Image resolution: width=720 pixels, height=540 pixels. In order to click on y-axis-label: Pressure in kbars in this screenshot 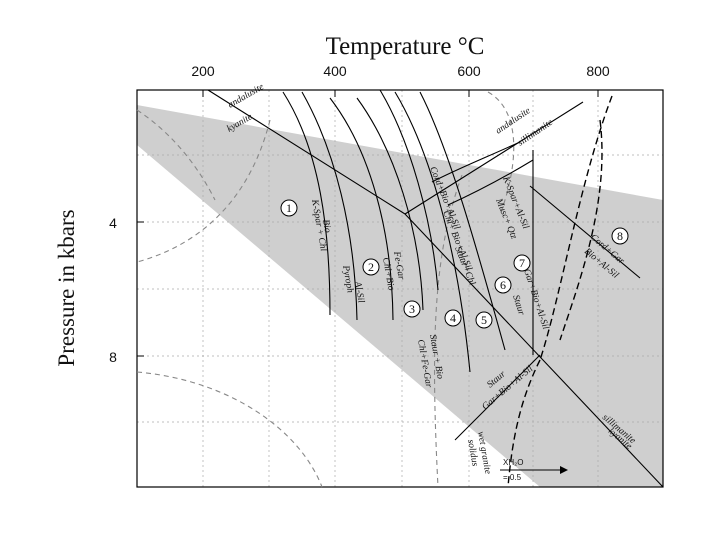, I will do `click(66, 287)`.